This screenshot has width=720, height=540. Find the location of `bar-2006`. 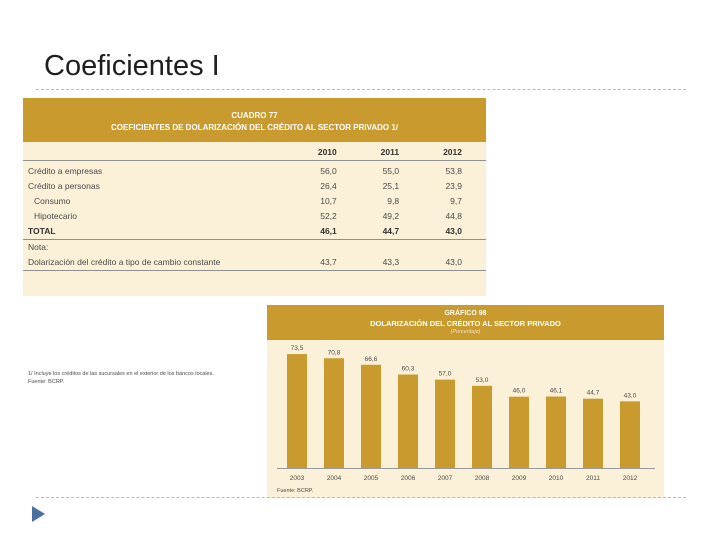

bar-2006 is located at coordinates (408, 421).